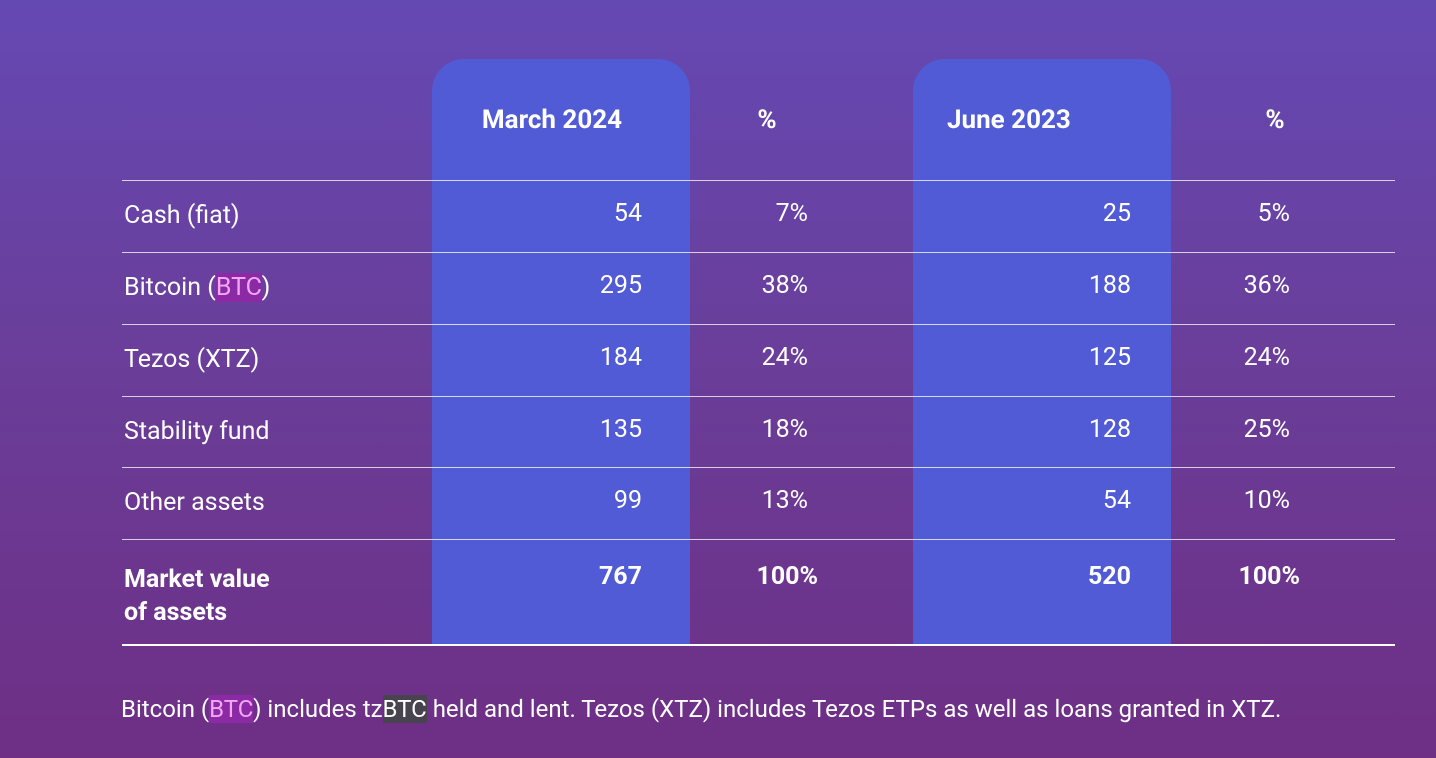 The height and width of the screenshot is (758, 1436). What do you see at coordinates (620, 429) in the screenshot?
I see `cell-value: 135` at bounding box center [620, 429].